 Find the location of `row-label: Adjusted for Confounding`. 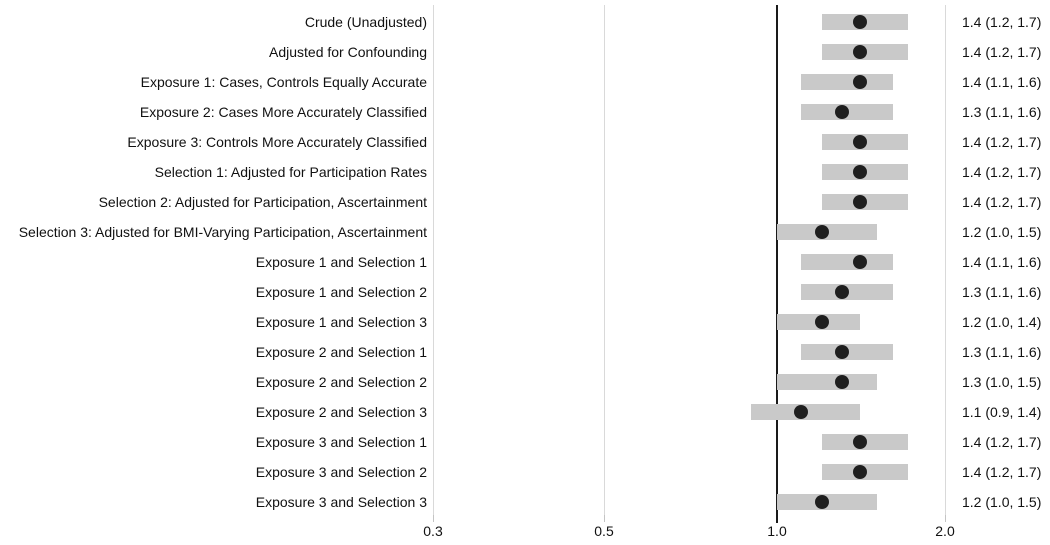

row-label: Adjusted for Confounding is located at coordinates (348, 51).